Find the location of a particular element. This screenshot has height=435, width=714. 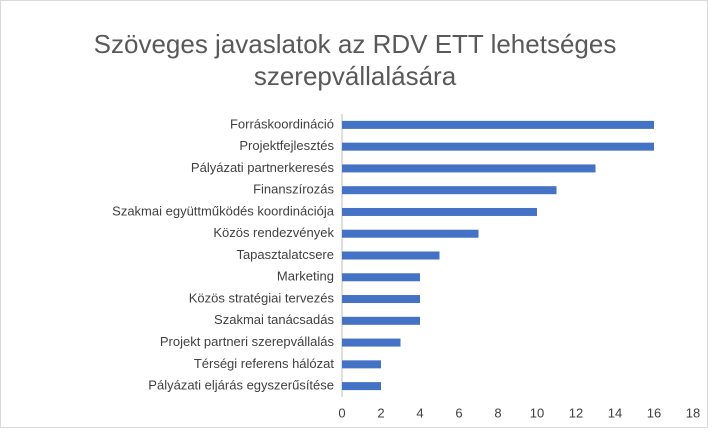

y-tick-label: Finanszírozás is located at coordinates (293, 189).